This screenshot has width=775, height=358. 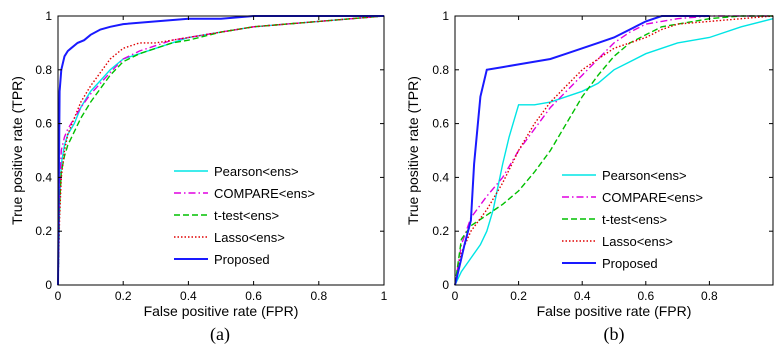 What do you see at coordinates (614, 334) in the screenshot?
I see `panel-caption: (b)` at bounding box center [614, 334].